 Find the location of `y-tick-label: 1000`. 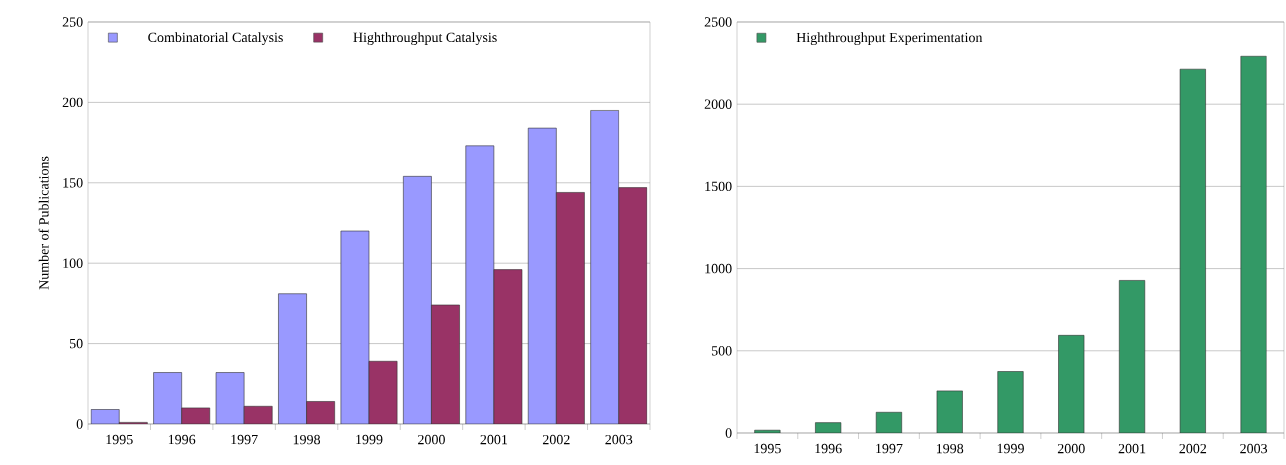

y-tick-label: 1000 is located at coordinates (718, 268).